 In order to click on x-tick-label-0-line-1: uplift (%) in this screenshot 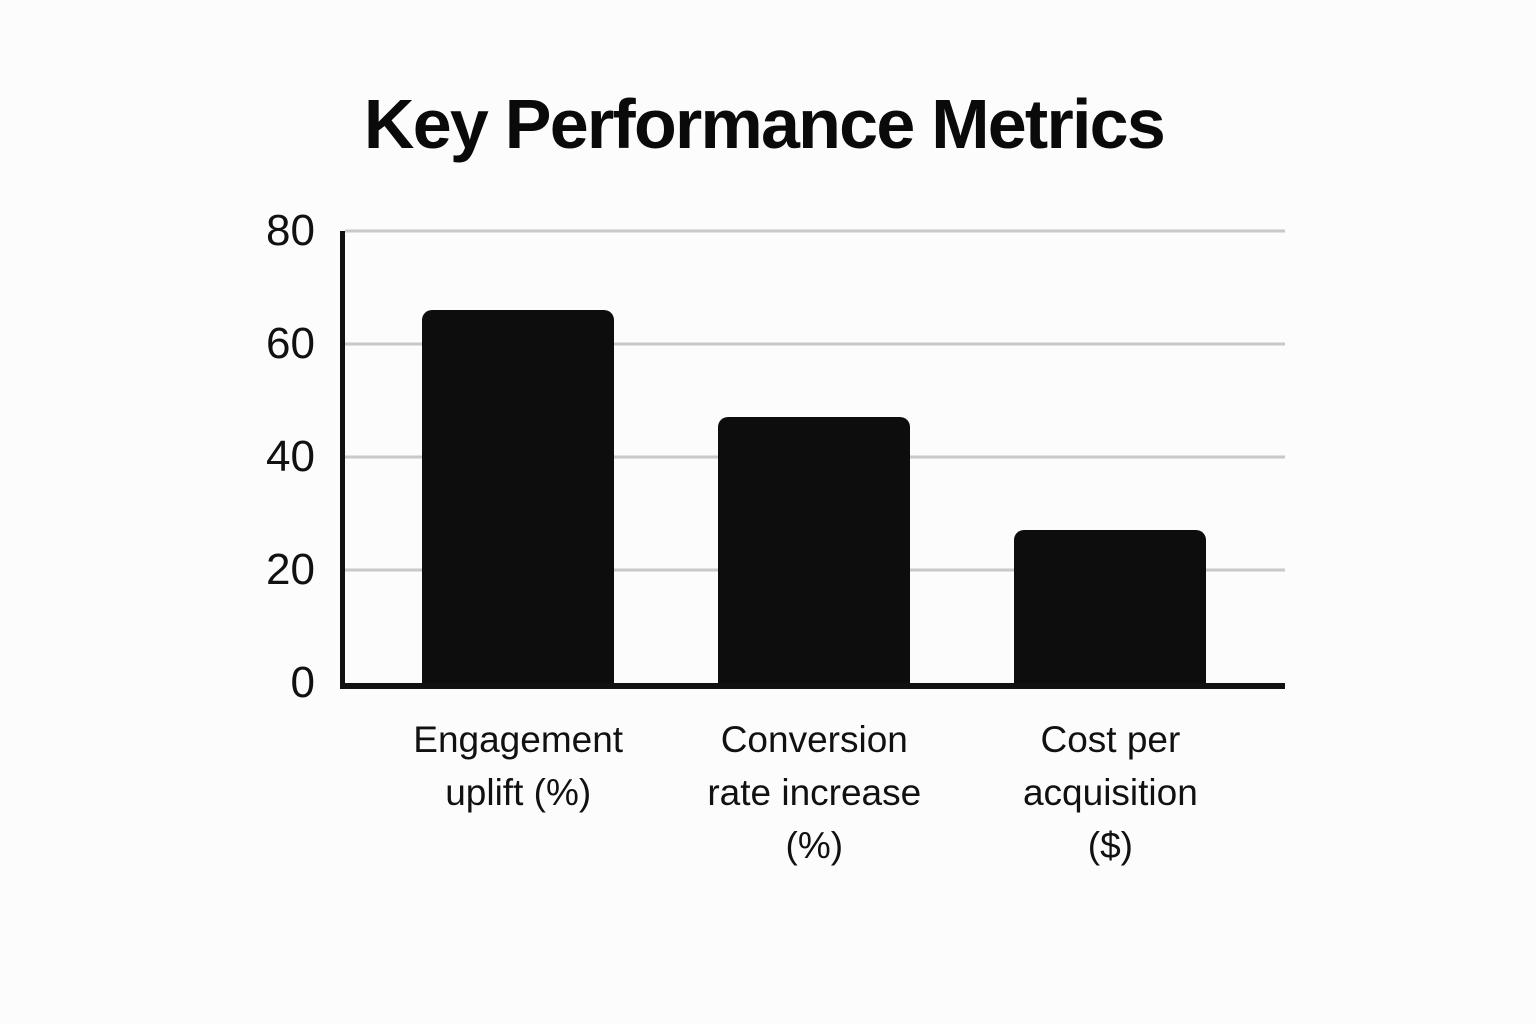, I will do `click(518, 792)`.